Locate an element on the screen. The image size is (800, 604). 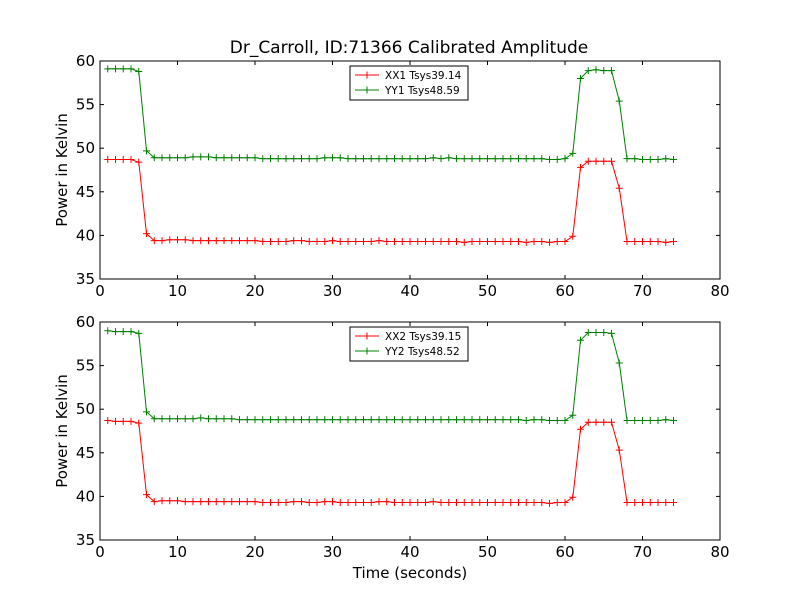
legend-marker is located at coordinates (367, 351).